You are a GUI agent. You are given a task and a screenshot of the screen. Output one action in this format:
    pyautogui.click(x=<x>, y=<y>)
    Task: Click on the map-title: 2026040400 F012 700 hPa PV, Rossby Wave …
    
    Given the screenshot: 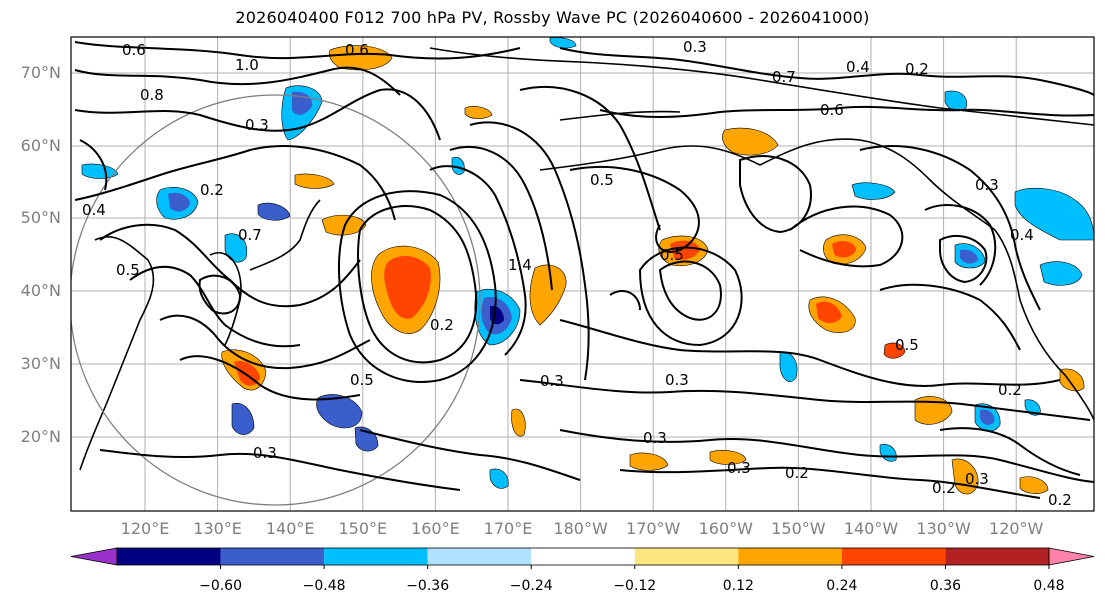 What is the action you would take?
    pyautogui.click(x=552, y=17)
    